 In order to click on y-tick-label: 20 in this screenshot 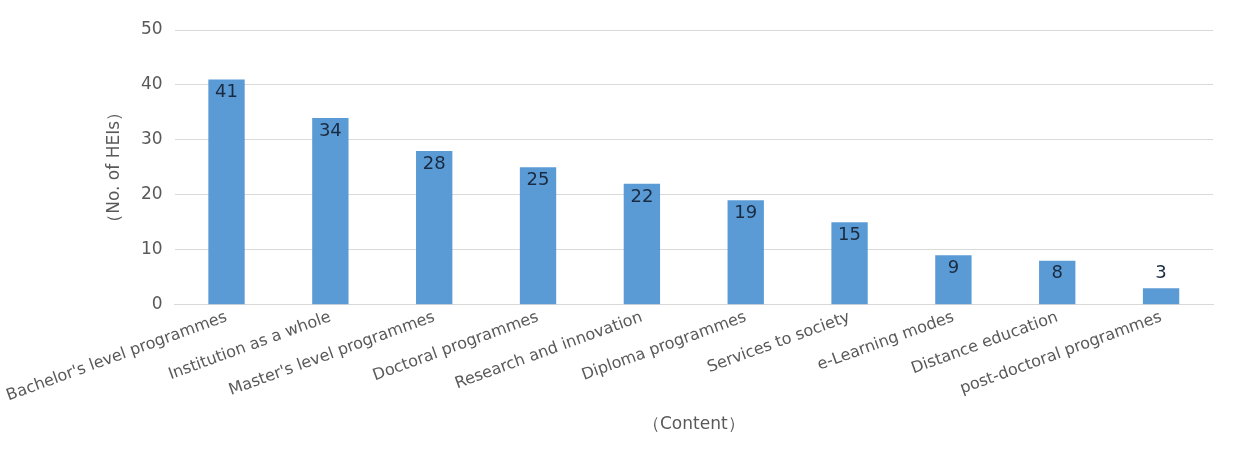, I will do `click(151, 193)`.